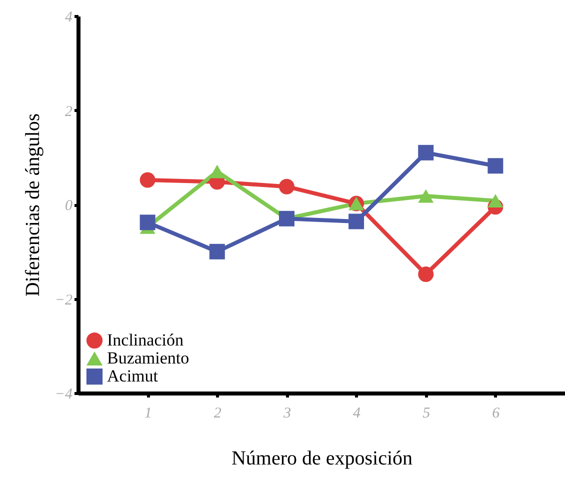  Describe the element at coordinates (286, 414) in the screenshot. I see `x-tick-label: 3` at that location.